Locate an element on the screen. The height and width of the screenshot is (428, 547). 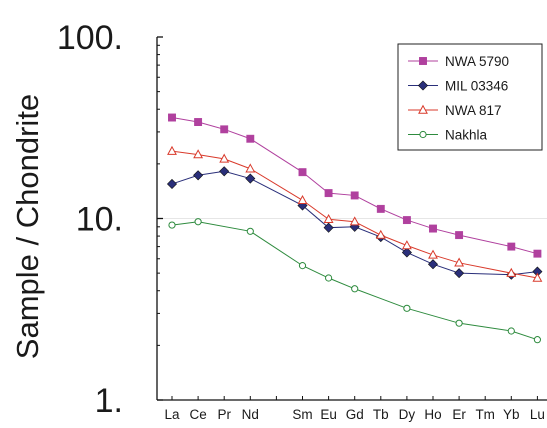
x-tick-label: Lu is located at coordinates (537, 414).